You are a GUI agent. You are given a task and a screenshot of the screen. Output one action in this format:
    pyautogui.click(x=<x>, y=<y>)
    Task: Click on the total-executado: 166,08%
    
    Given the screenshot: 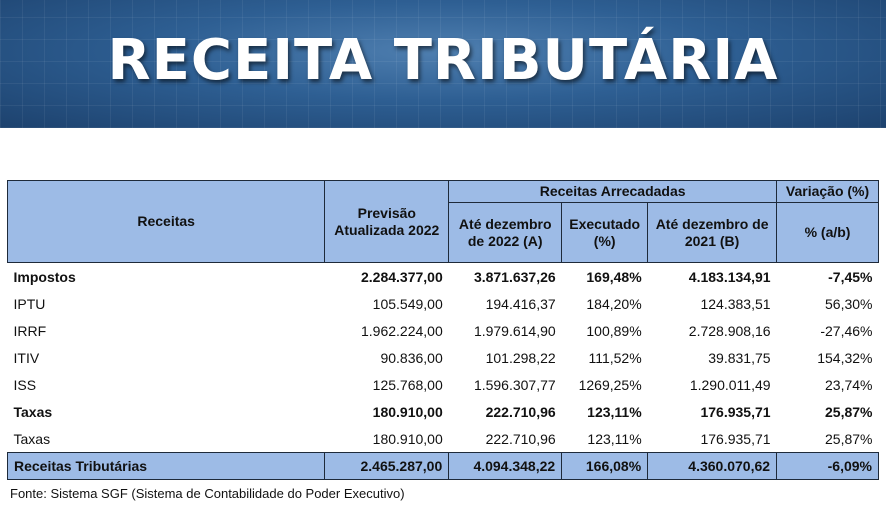 What is the action you would take?
    pyautogui.click(x=604, y=466)
    